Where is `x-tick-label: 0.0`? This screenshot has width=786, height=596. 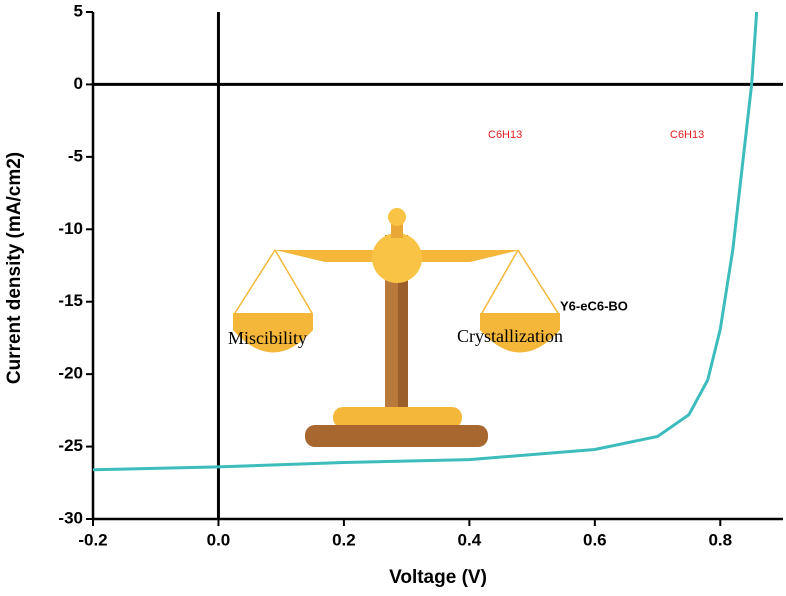 x-tick-label: 0.0 is located at coordinates (219, 539).